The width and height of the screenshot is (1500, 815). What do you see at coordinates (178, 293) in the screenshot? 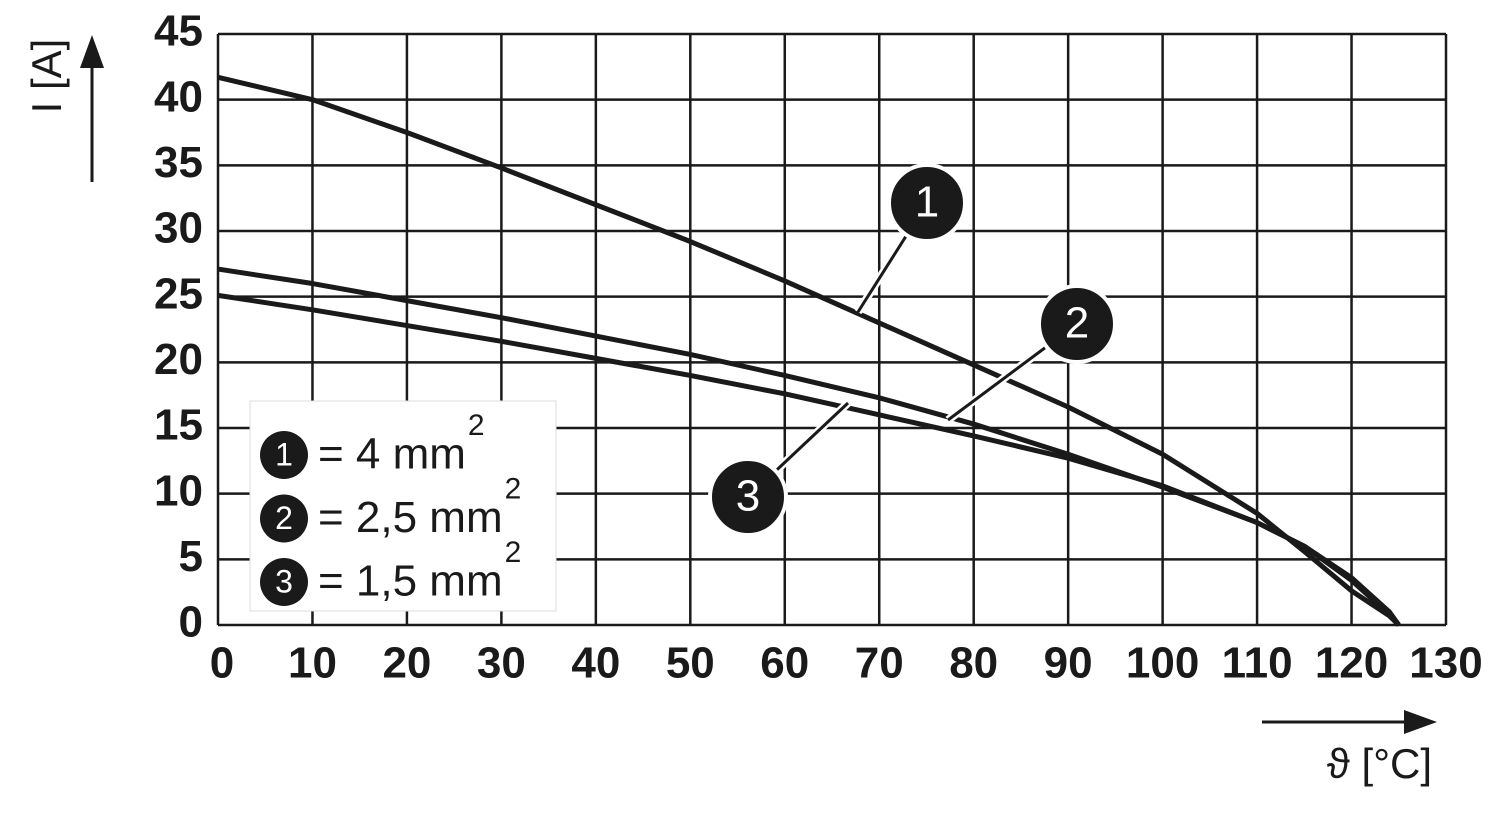
I see `y-tick-label: 25` at bounding box center [178, 293].